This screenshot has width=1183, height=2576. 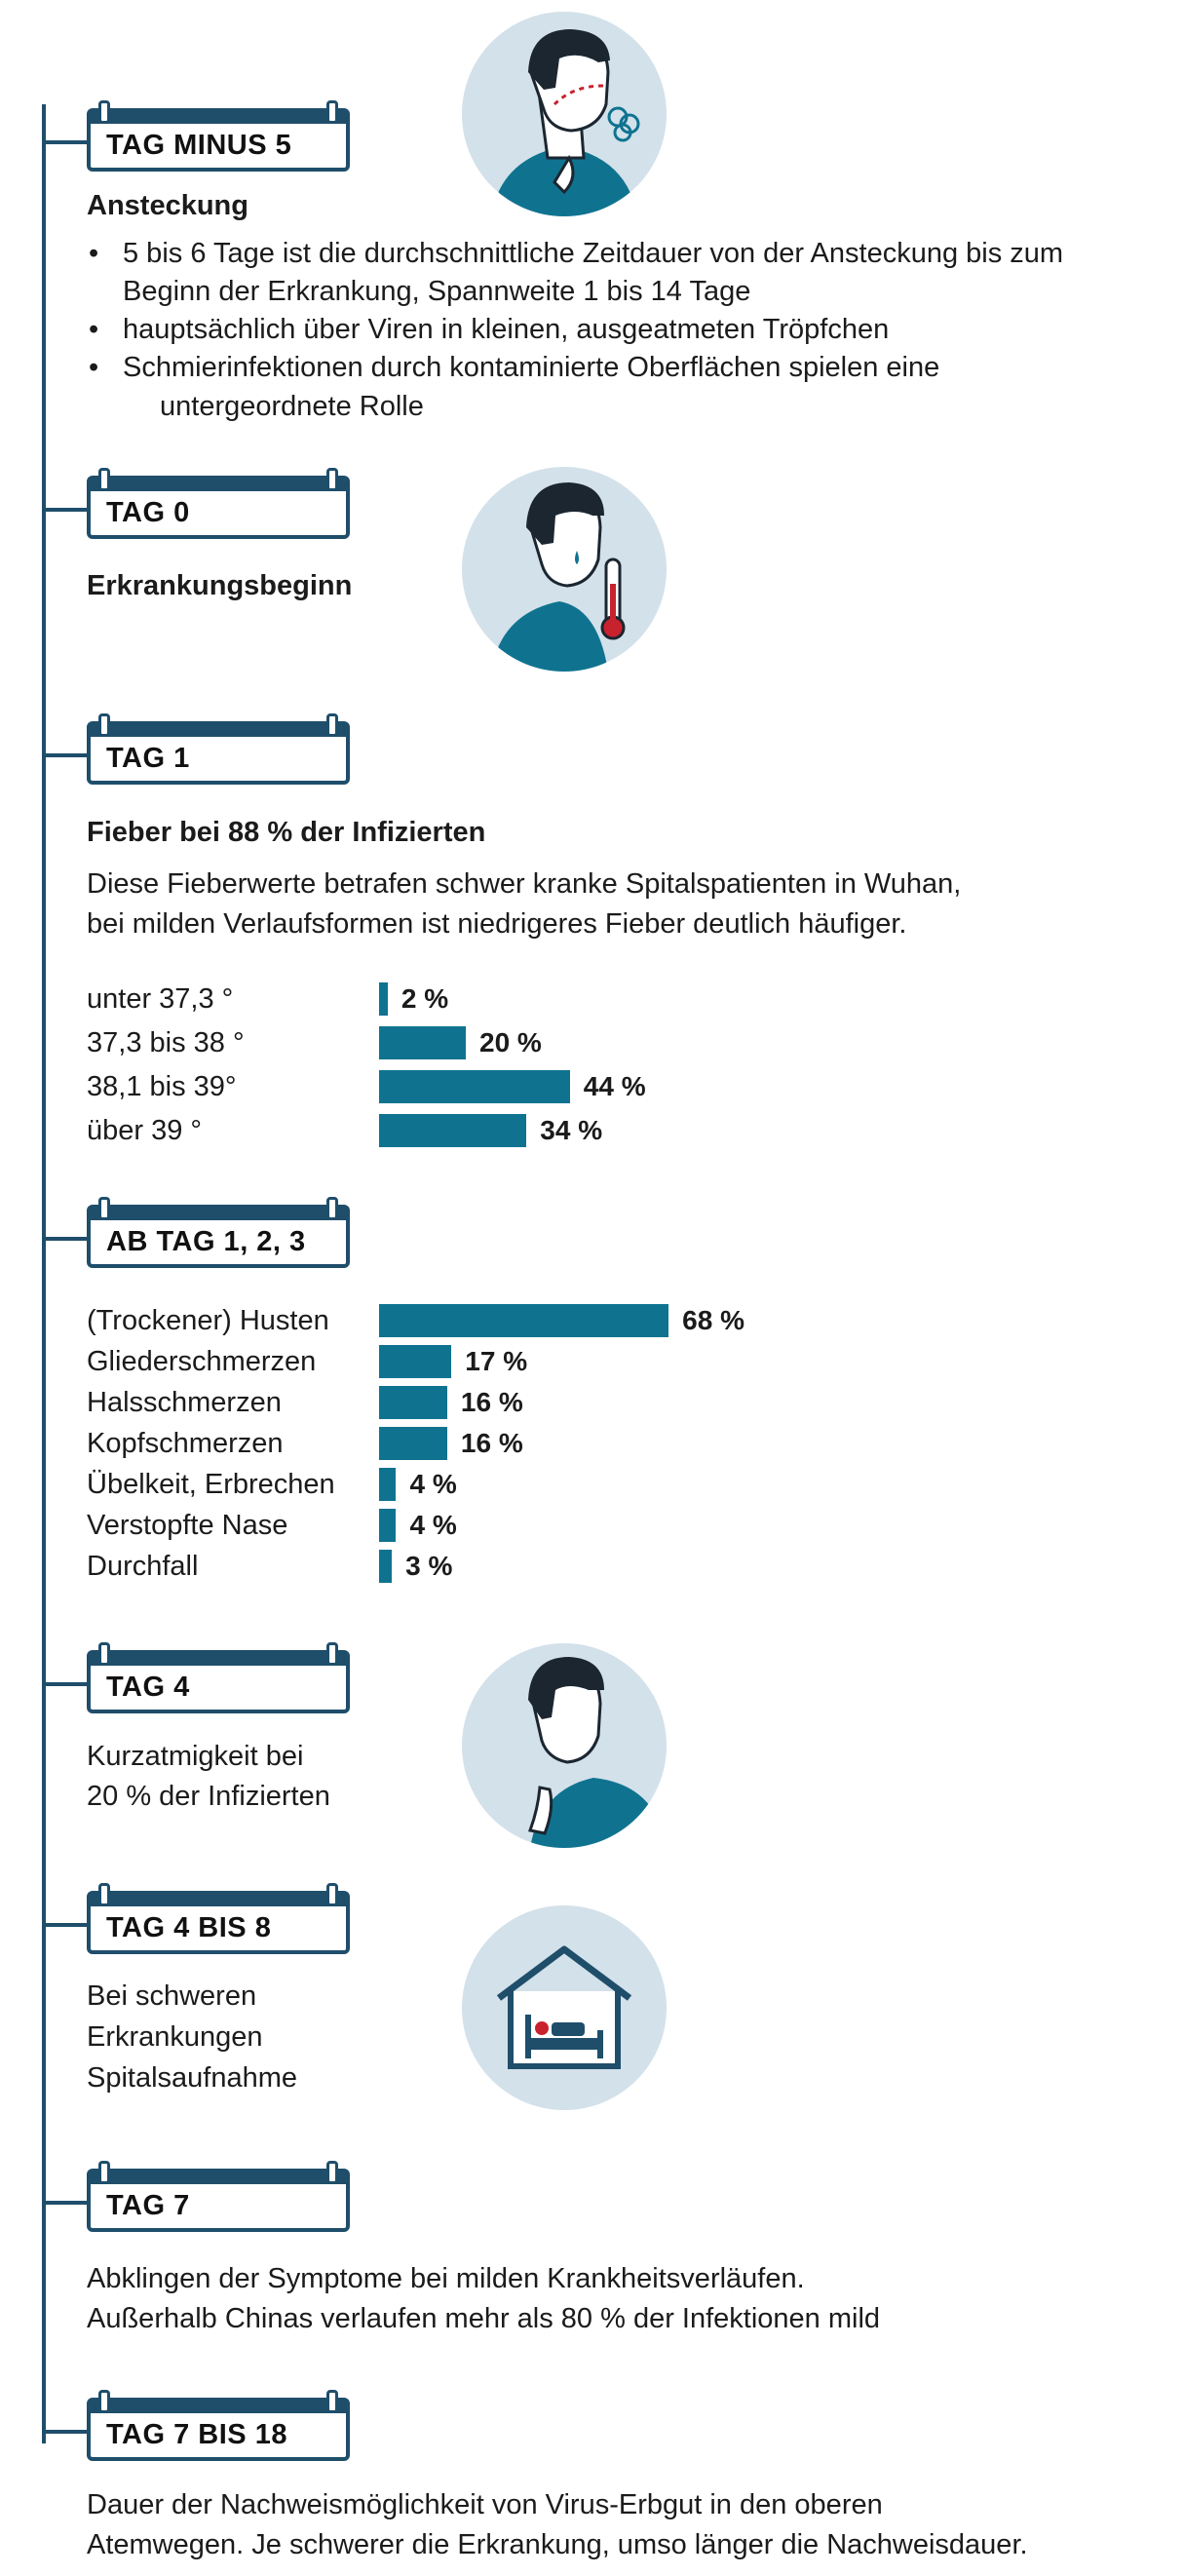 I want to click on bar-row: über 39 ° 34 %, so click(x=476, y=1130).